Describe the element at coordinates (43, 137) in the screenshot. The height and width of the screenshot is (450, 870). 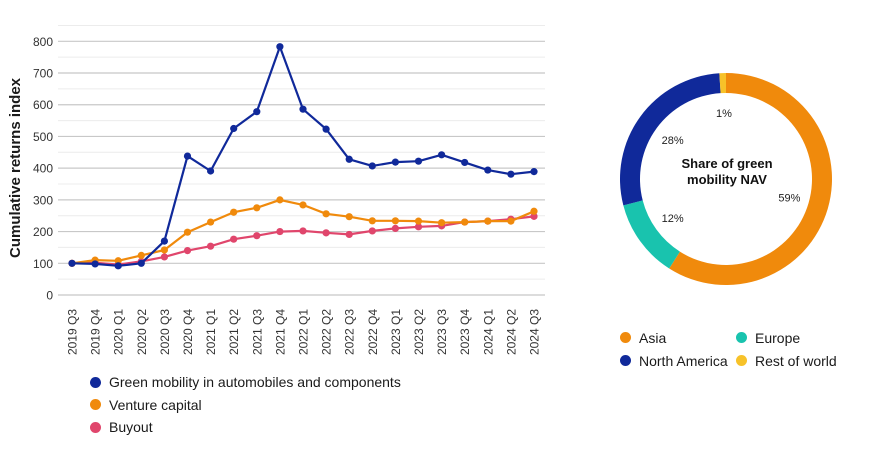
I see `y-tick-label: 500` at that location.